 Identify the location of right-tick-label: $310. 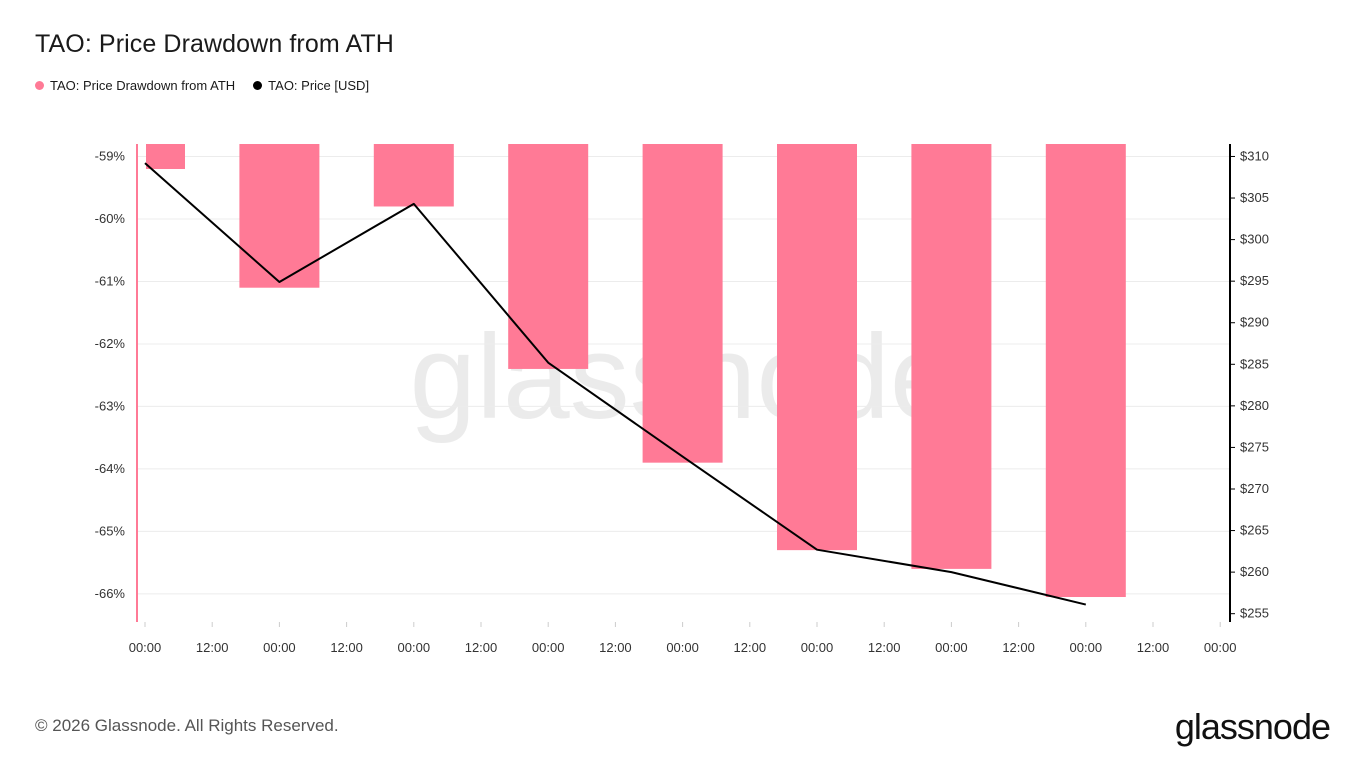
(1254, 155).